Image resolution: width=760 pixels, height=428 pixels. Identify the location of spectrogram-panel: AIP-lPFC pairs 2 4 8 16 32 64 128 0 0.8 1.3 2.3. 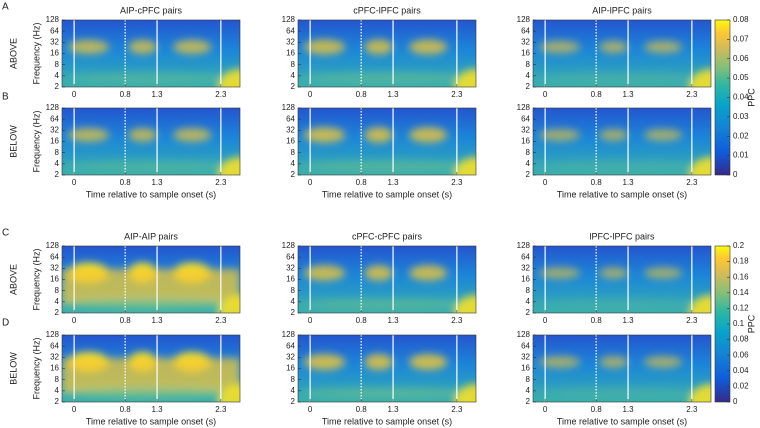
(614, 52).